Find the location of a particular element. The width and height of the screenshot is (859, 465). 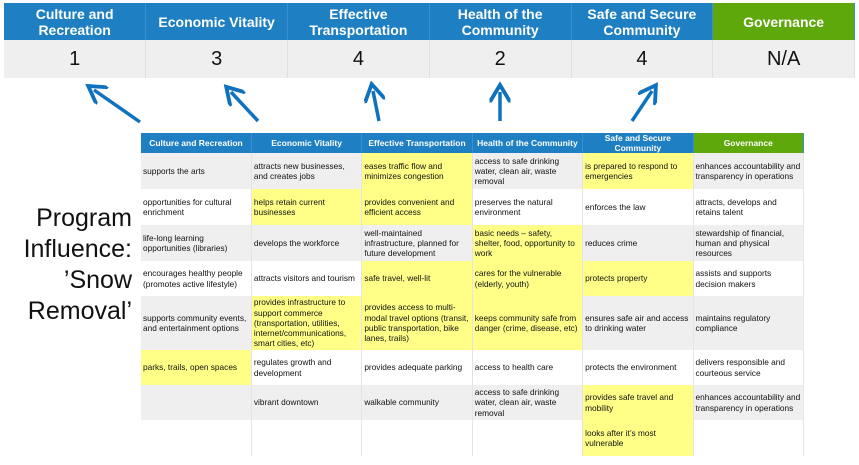

table-cell: parks, trails, open spaces is located at coordinates (196, 367).